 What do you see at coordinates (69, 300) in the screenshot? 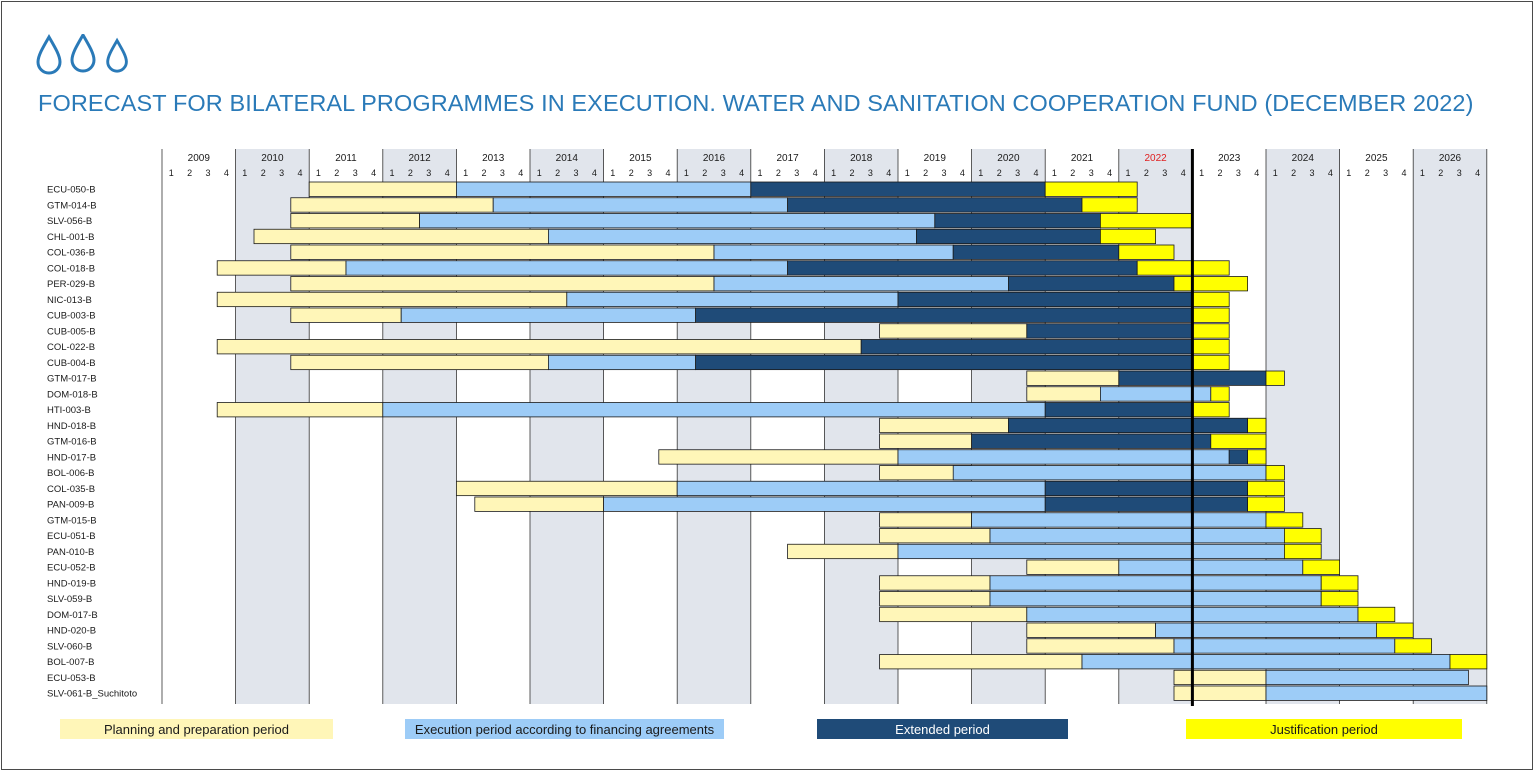
I see `row-label: NIC-013-B` at bounding box center [69, 300].